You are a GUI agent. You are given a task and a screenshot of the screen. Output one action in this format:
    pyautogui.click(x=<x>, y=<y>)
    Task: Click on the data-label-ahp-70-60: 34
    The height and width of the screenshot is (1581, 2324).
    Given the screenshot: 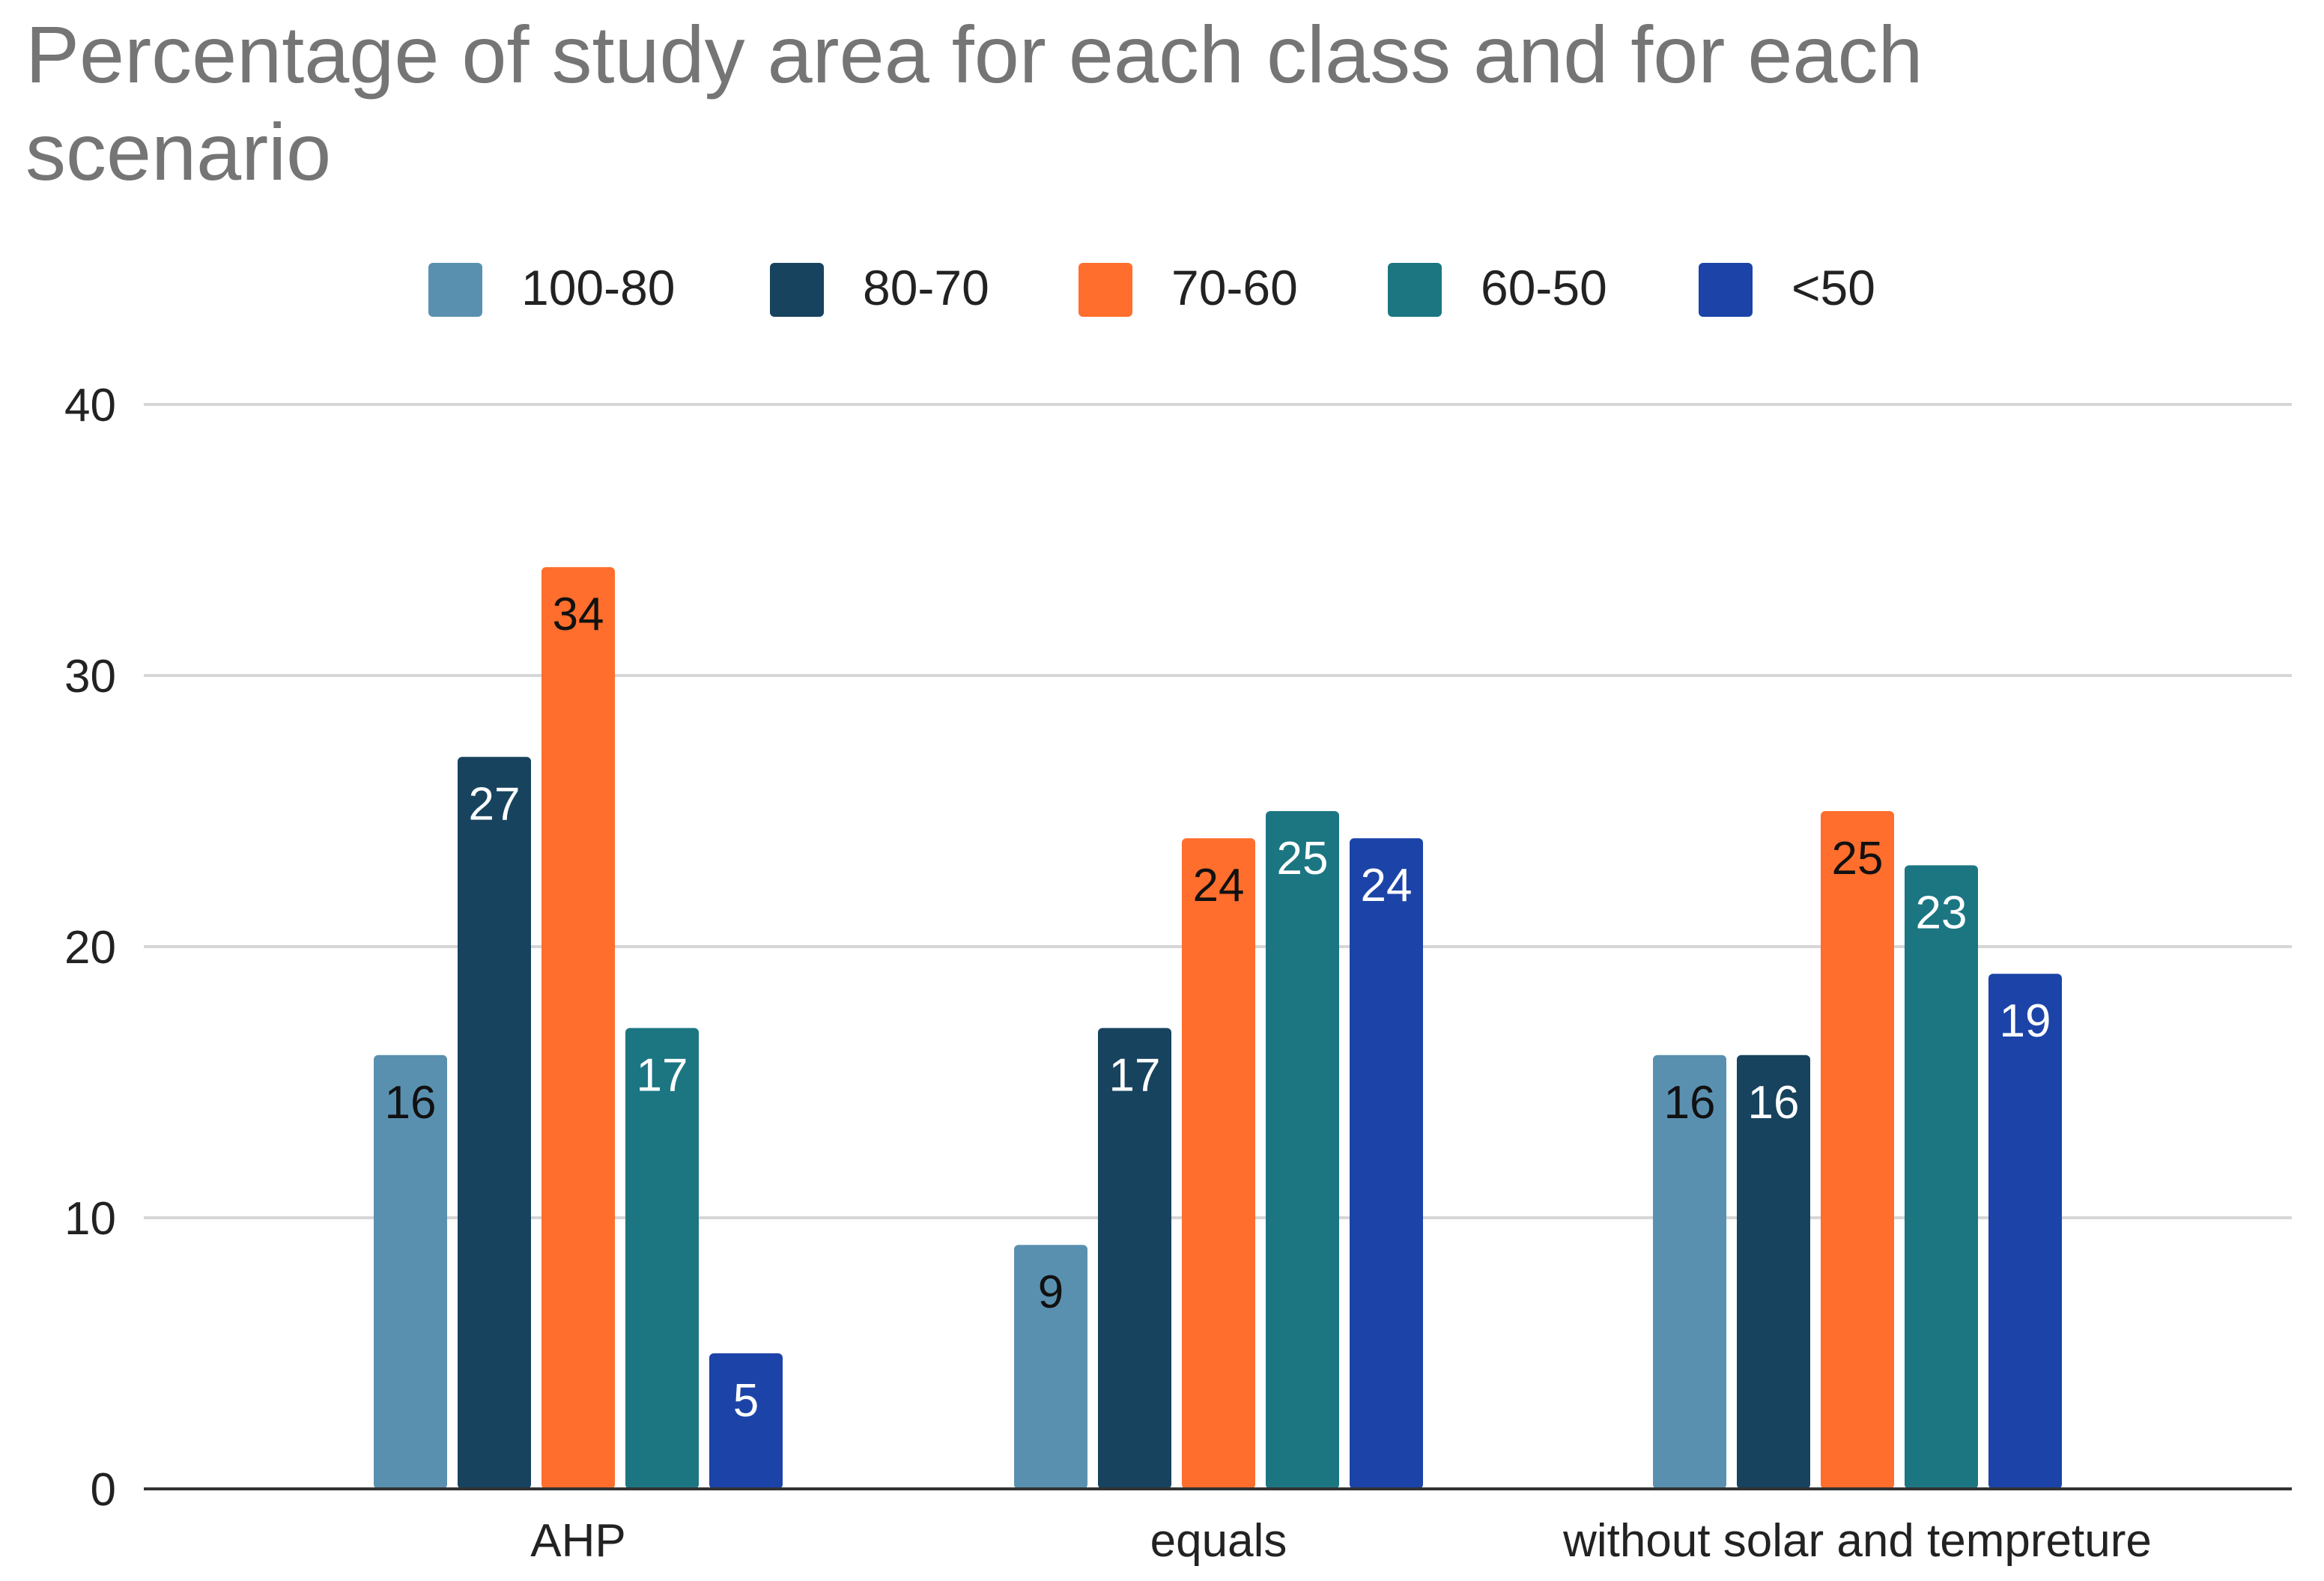 What is the action you would take?
    pyautogui.click(x=578, y=614)
    